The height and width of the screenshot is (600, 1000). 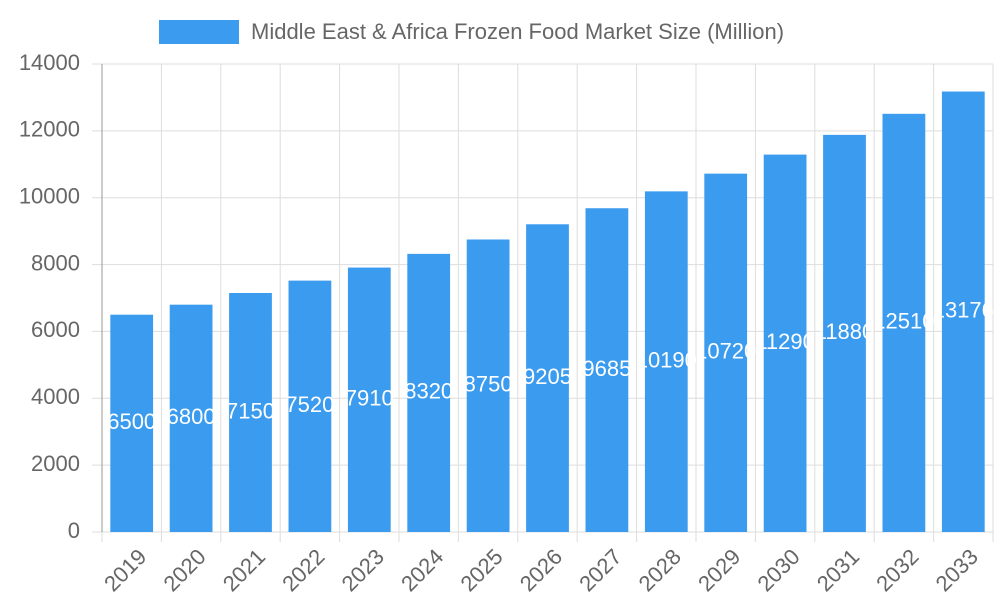 I want to click on data-label: 10190, so click(x=666, y=359).